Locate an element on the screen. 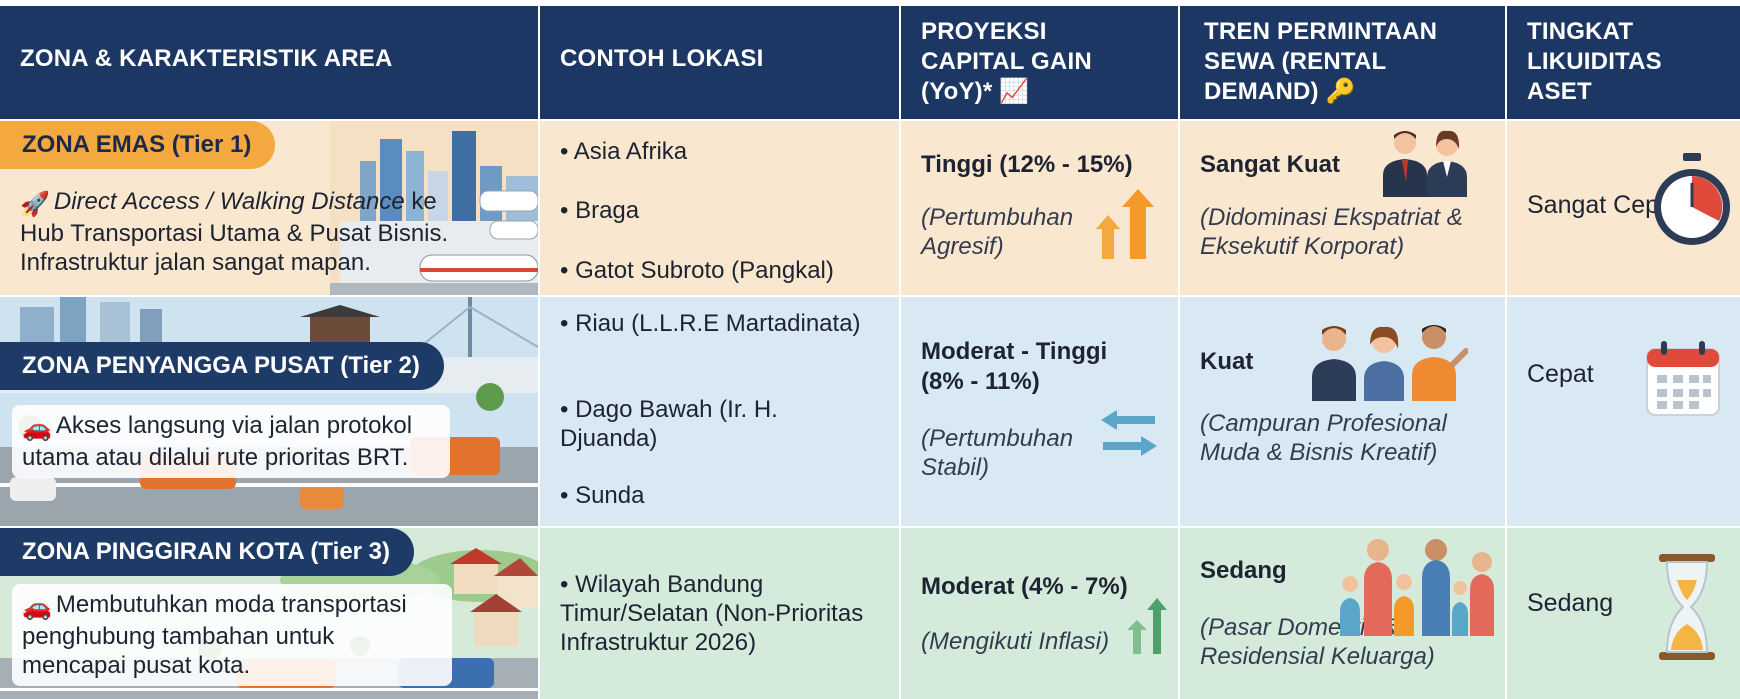  double-up-arrow-icon is located at coordinates (1125, 224).